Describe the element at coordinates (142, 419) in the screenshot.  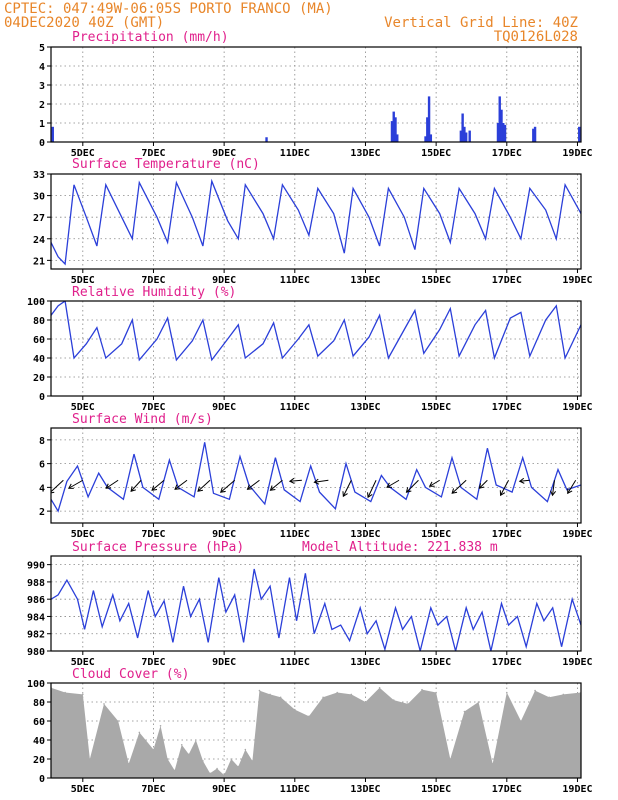
I see `wind-title: Surface Wind (m/s)` at that location.